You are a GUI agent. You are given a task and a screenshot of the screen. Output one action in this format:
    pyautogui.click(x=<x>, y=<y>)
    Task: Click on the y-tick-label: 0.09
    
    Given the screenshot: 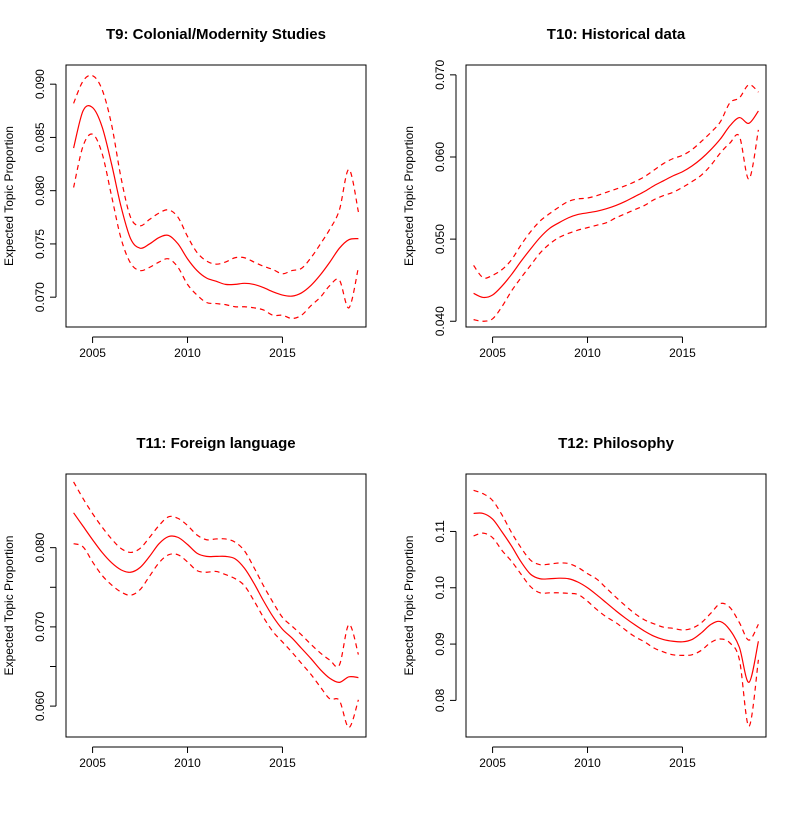 What is the action you would take?
    pyautogui.click(x=440, y=644)
    